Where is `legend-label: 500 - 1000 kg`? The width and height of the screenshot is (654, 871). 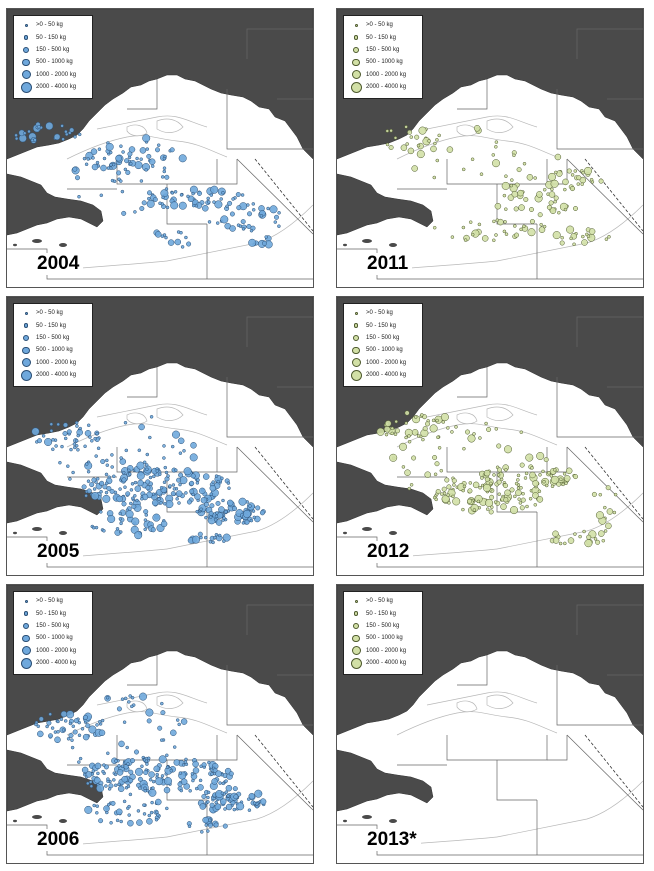
legend-label: 500 - 1000 kg is located at coordinates (384, 62).